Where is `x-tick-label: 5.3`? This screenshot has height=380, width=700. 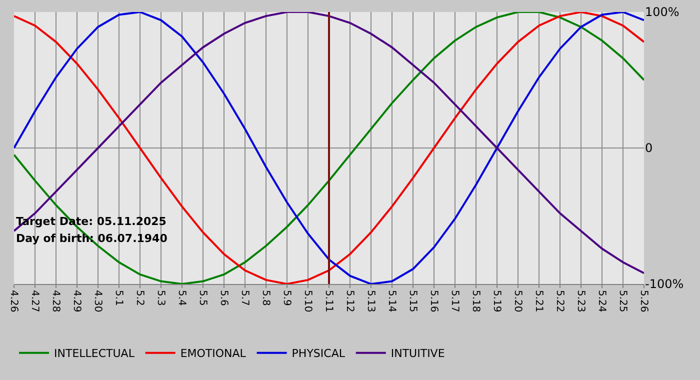
x-tick-label: 5.3 is located at coordinates (160, 298).